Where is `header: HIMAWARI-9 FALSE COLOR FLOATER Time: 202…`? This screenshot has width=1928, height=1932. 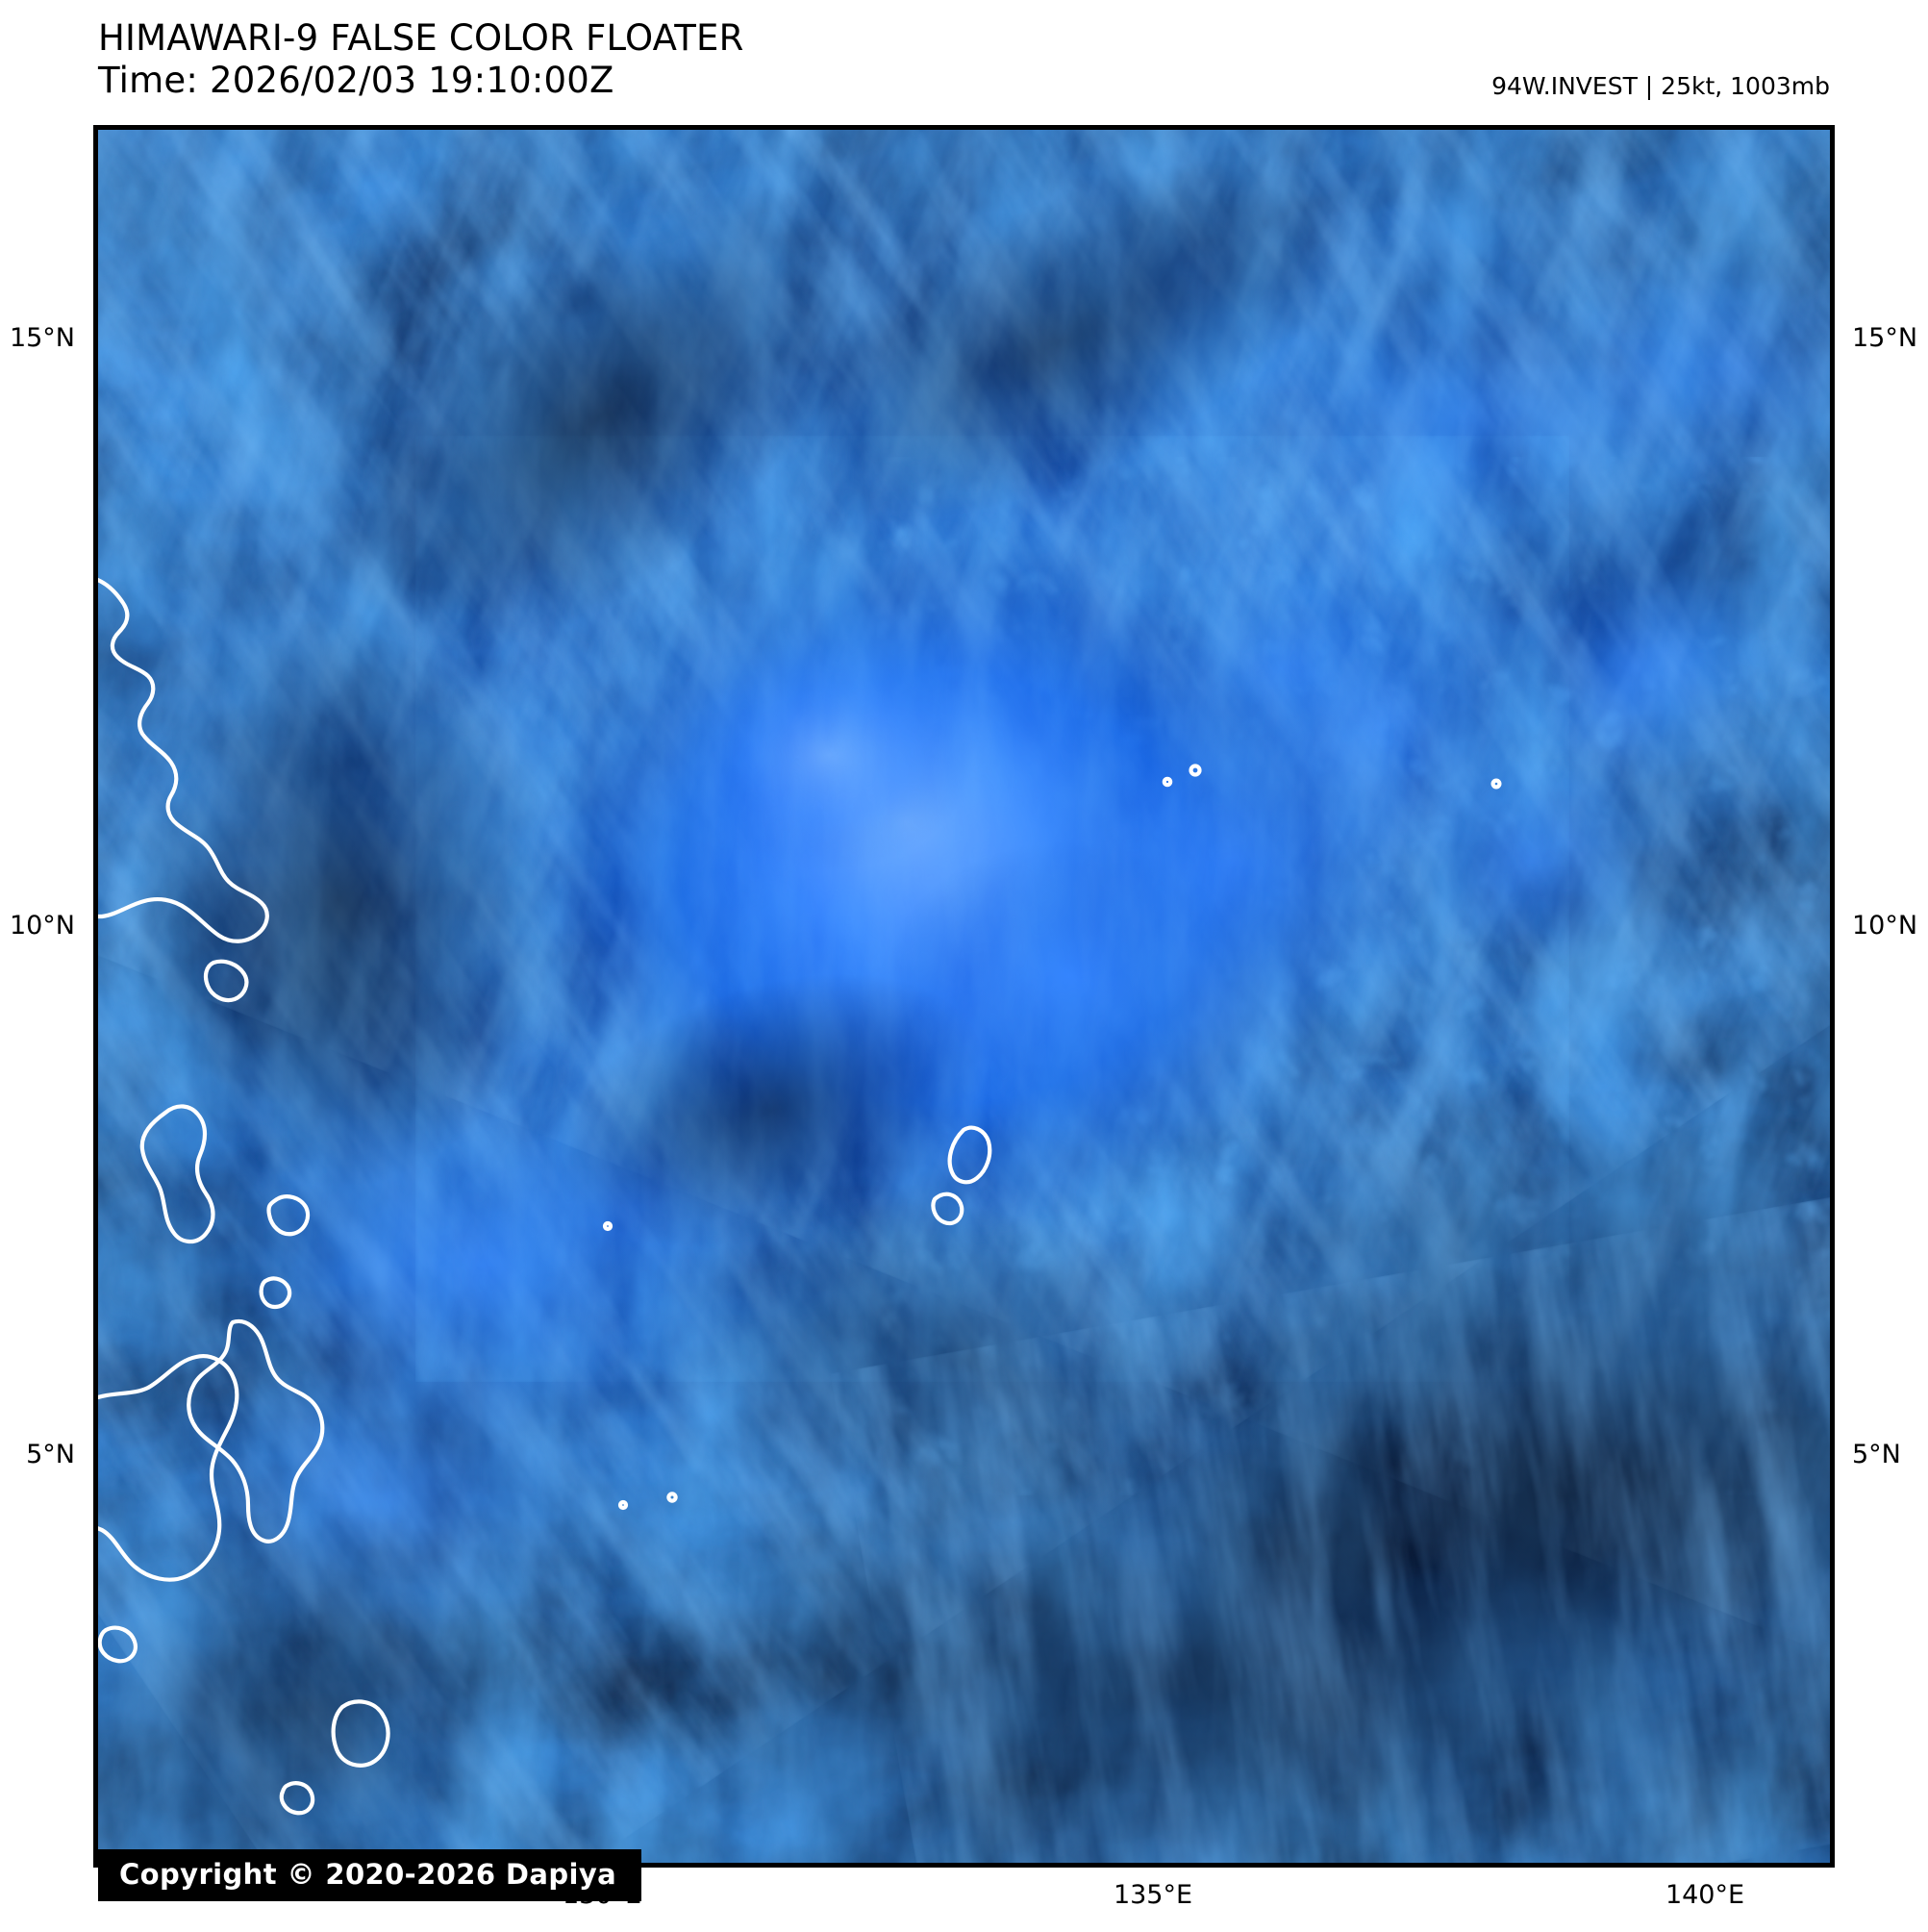 header: HIMAWARI-9 FALSE COLOR FLOATER Time: 202… is located at coordinates (964, 65).